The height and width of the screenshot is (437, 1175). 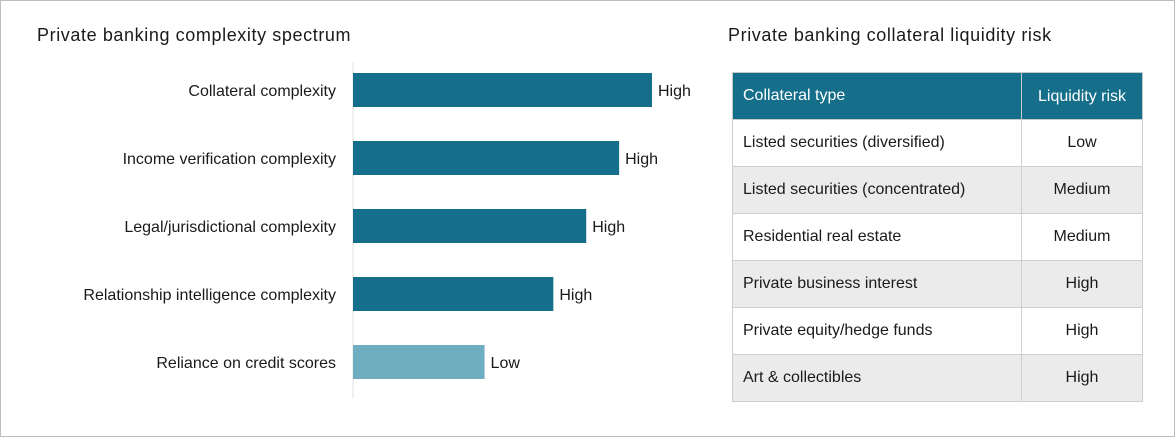 I want to click on table-row: Listed securities (diversified) Low, so click(x=937, y=143).